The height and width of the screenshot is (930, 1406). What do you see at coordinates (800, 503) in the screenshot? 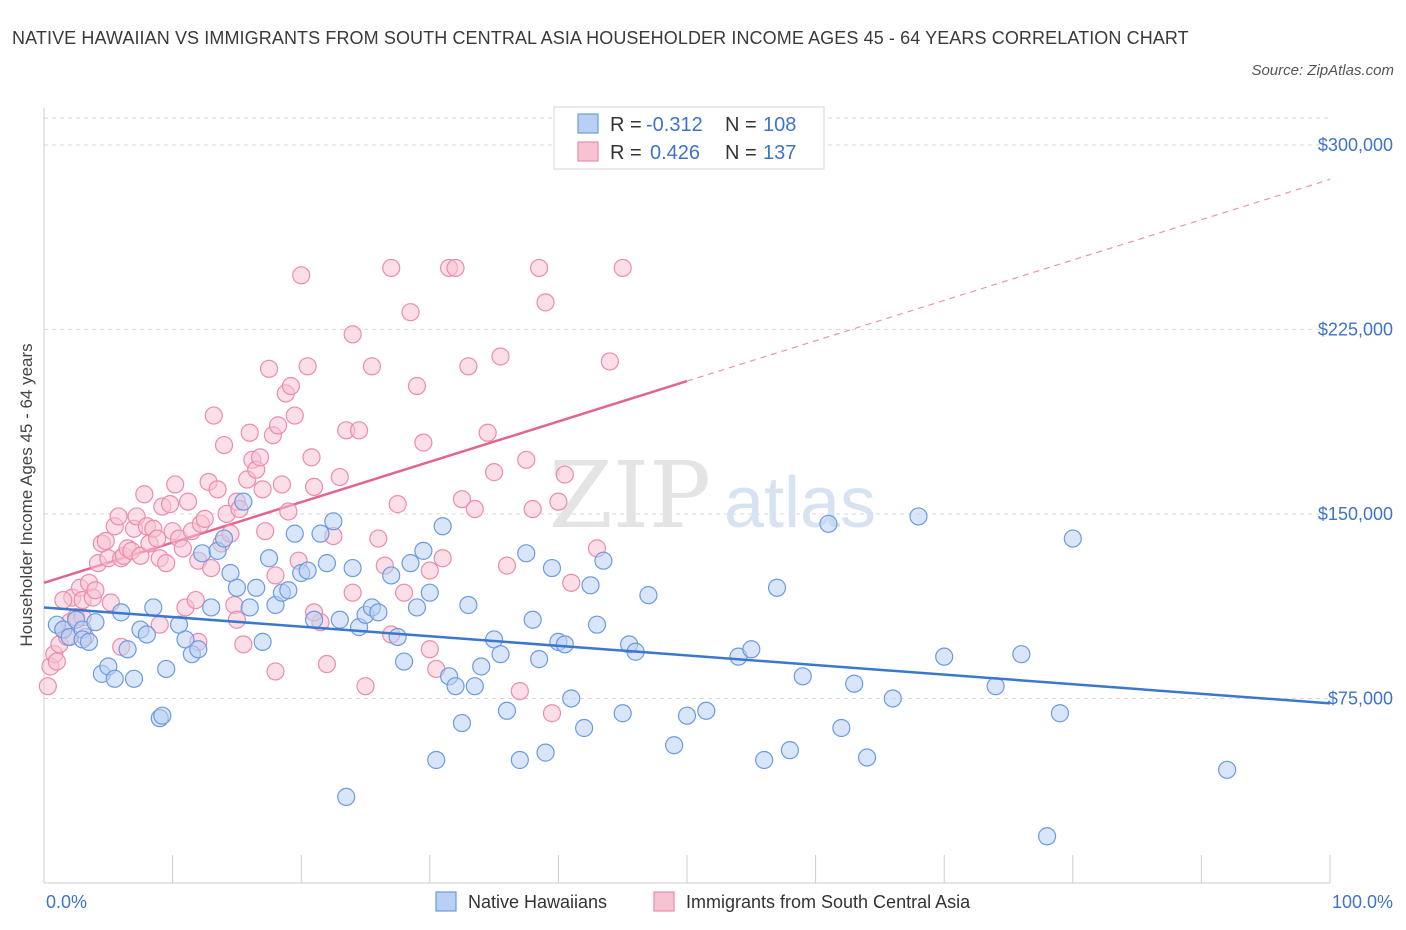
I see `watermark-atlas: atlas` at bounding box center [800, 503].